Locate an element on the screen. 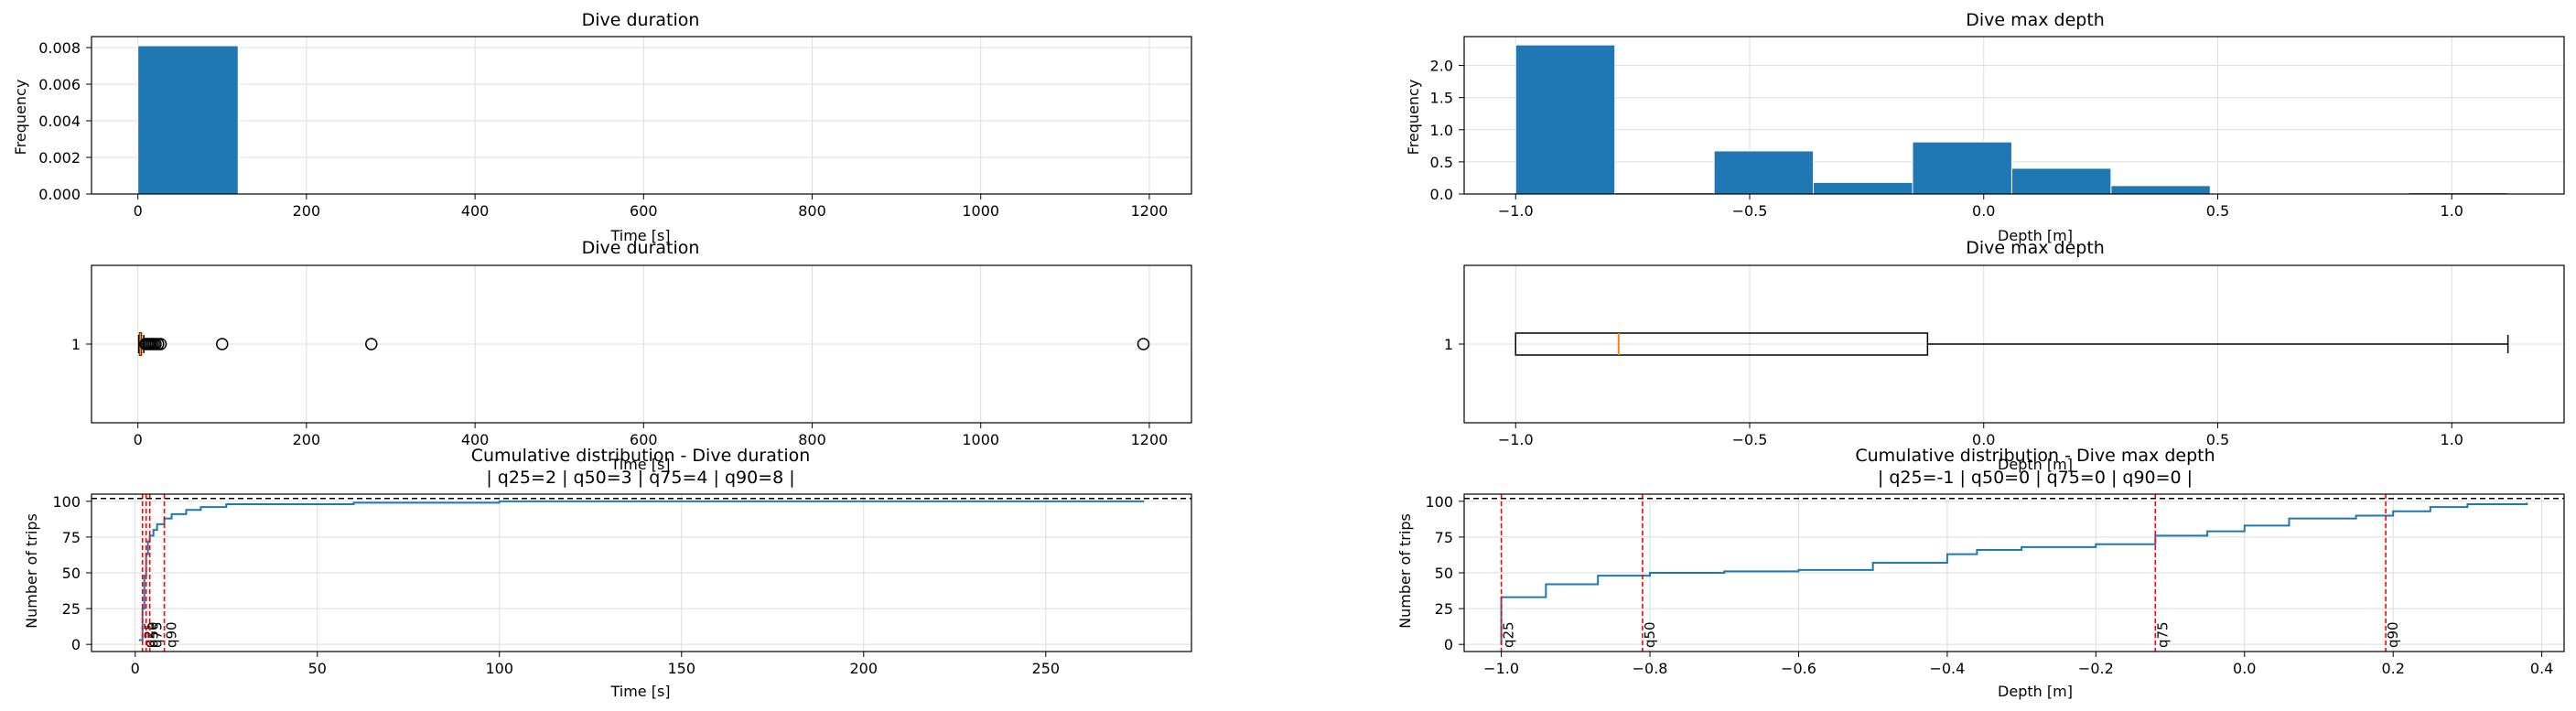 The width and height of the screenshot is (2576, 711). depth-hist-ytick-label: 2.0 is located at coordinates (1441, 66).